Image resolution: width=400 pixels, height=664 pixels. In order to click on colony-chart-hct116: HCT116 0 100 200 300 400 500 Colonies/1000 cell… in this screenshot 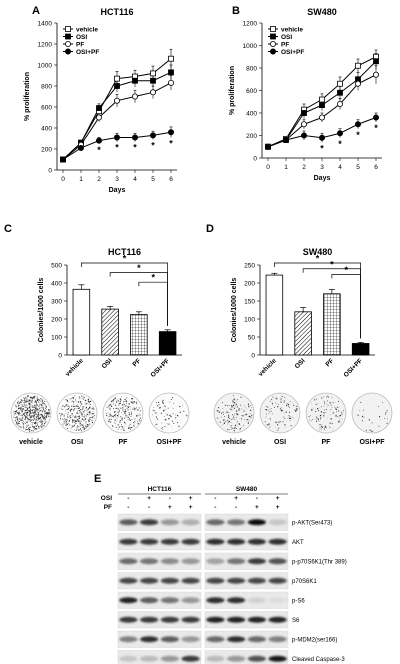, I will do `click(110, 313)`.